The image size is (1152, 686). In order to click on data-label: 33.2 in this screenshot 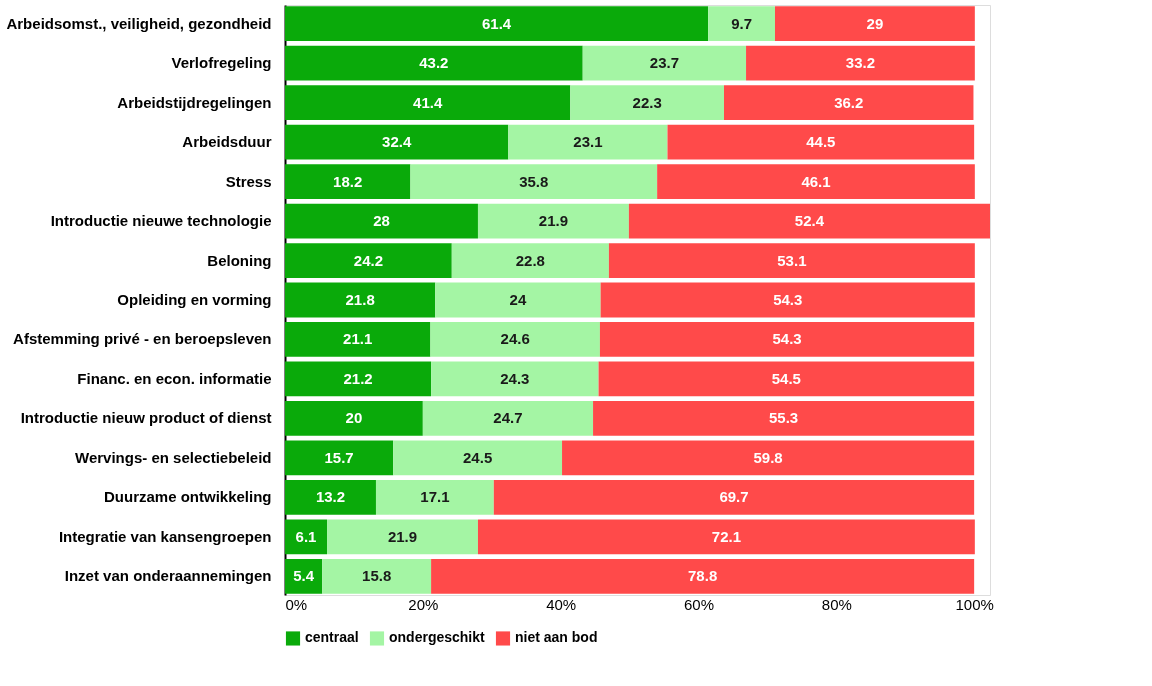, I will do `click(860, 63)`.